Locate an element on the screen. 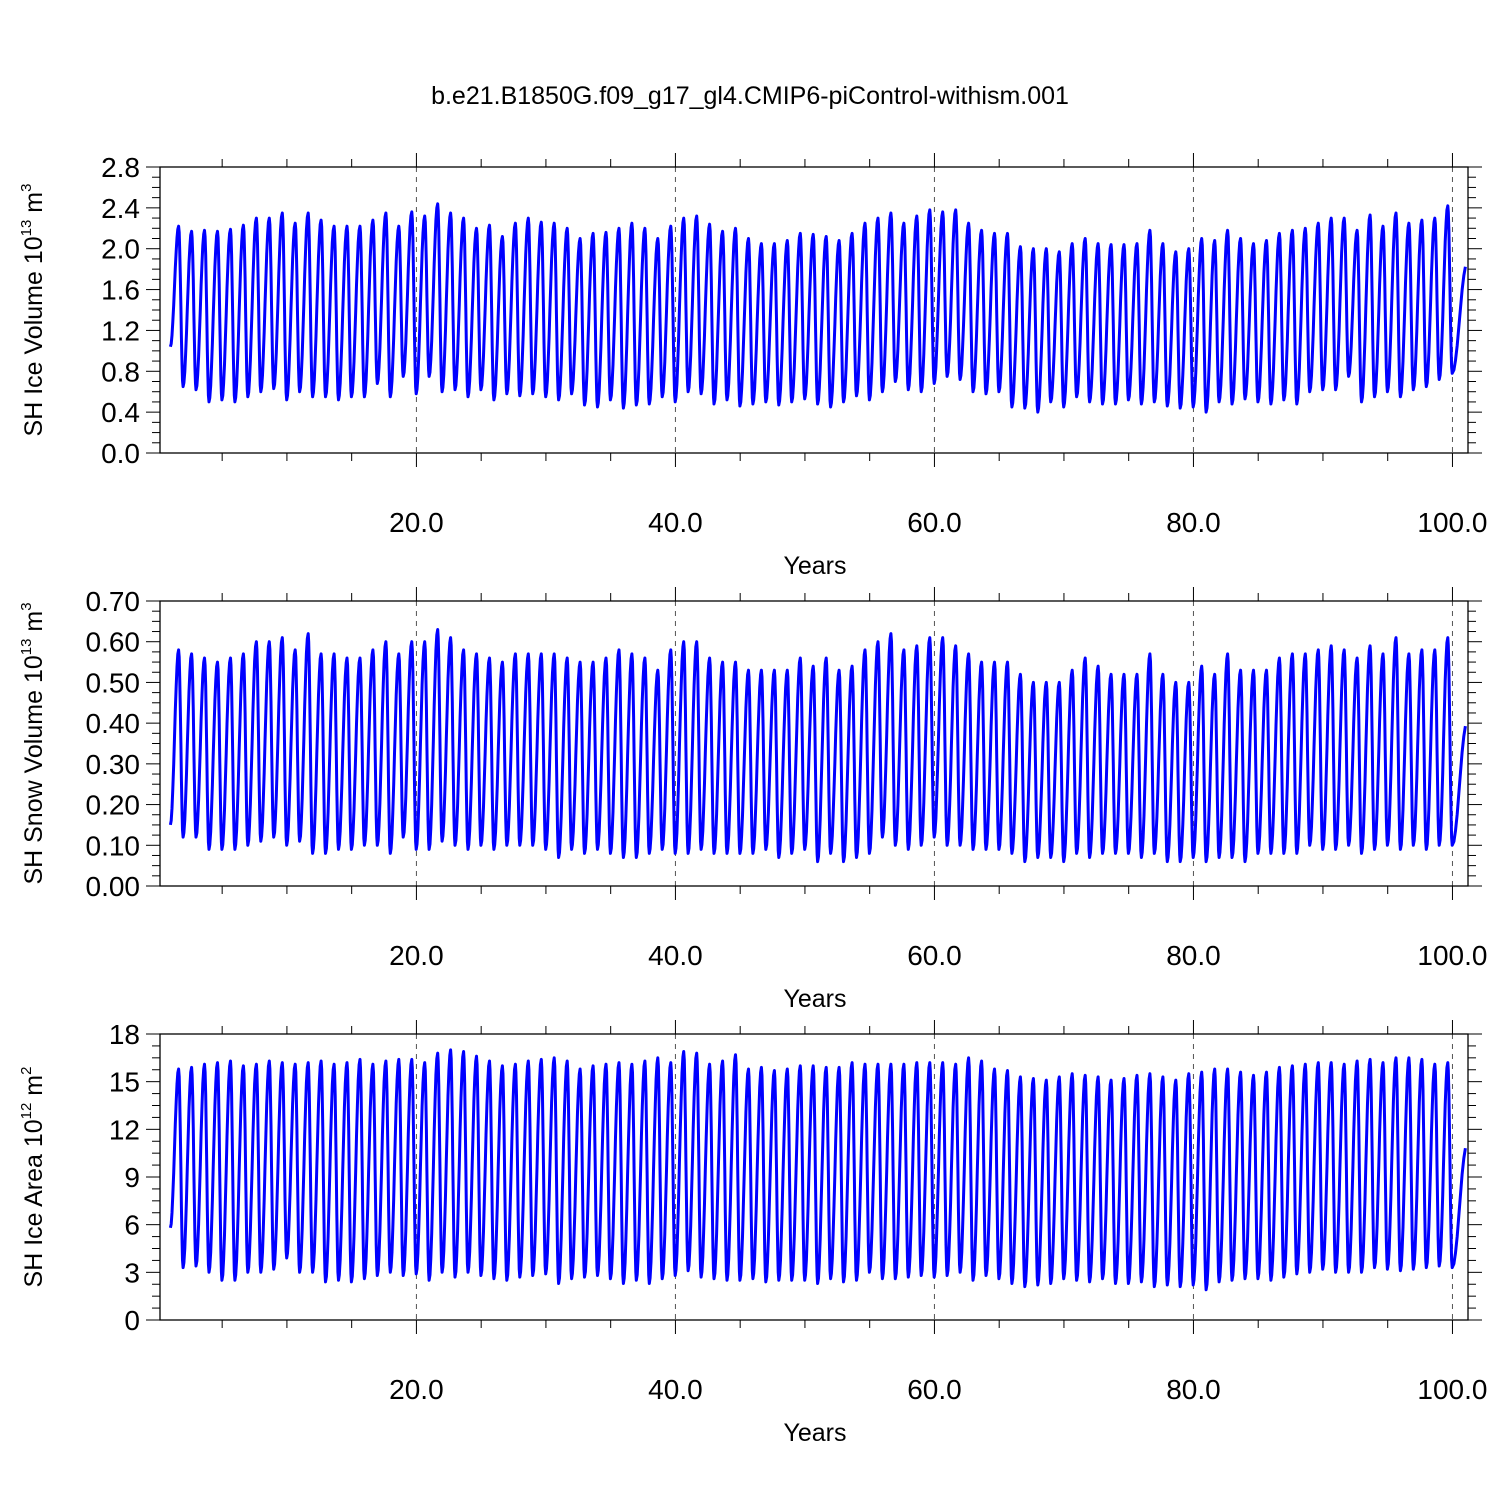  y-axis-label: SH Snow Volume 1013 m3 is located at coordinates (33, 743).